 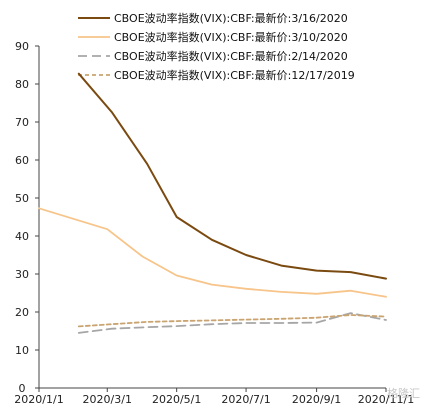 I want to click on watermark: 格隆汇, so click(x=403, y=393).